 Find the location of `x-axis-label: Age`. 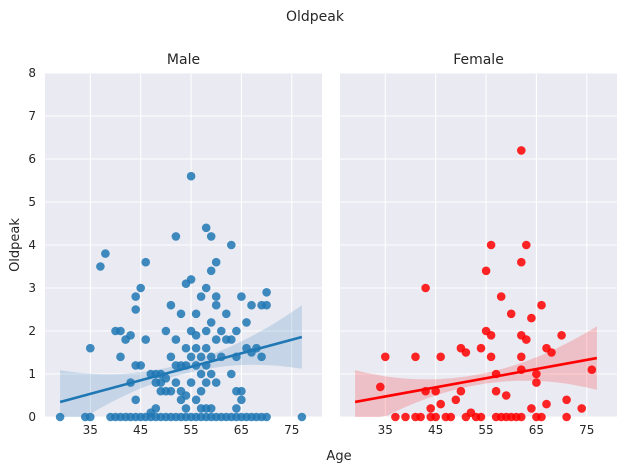

x-axis-label: Age is located at coordinates (338, 456).